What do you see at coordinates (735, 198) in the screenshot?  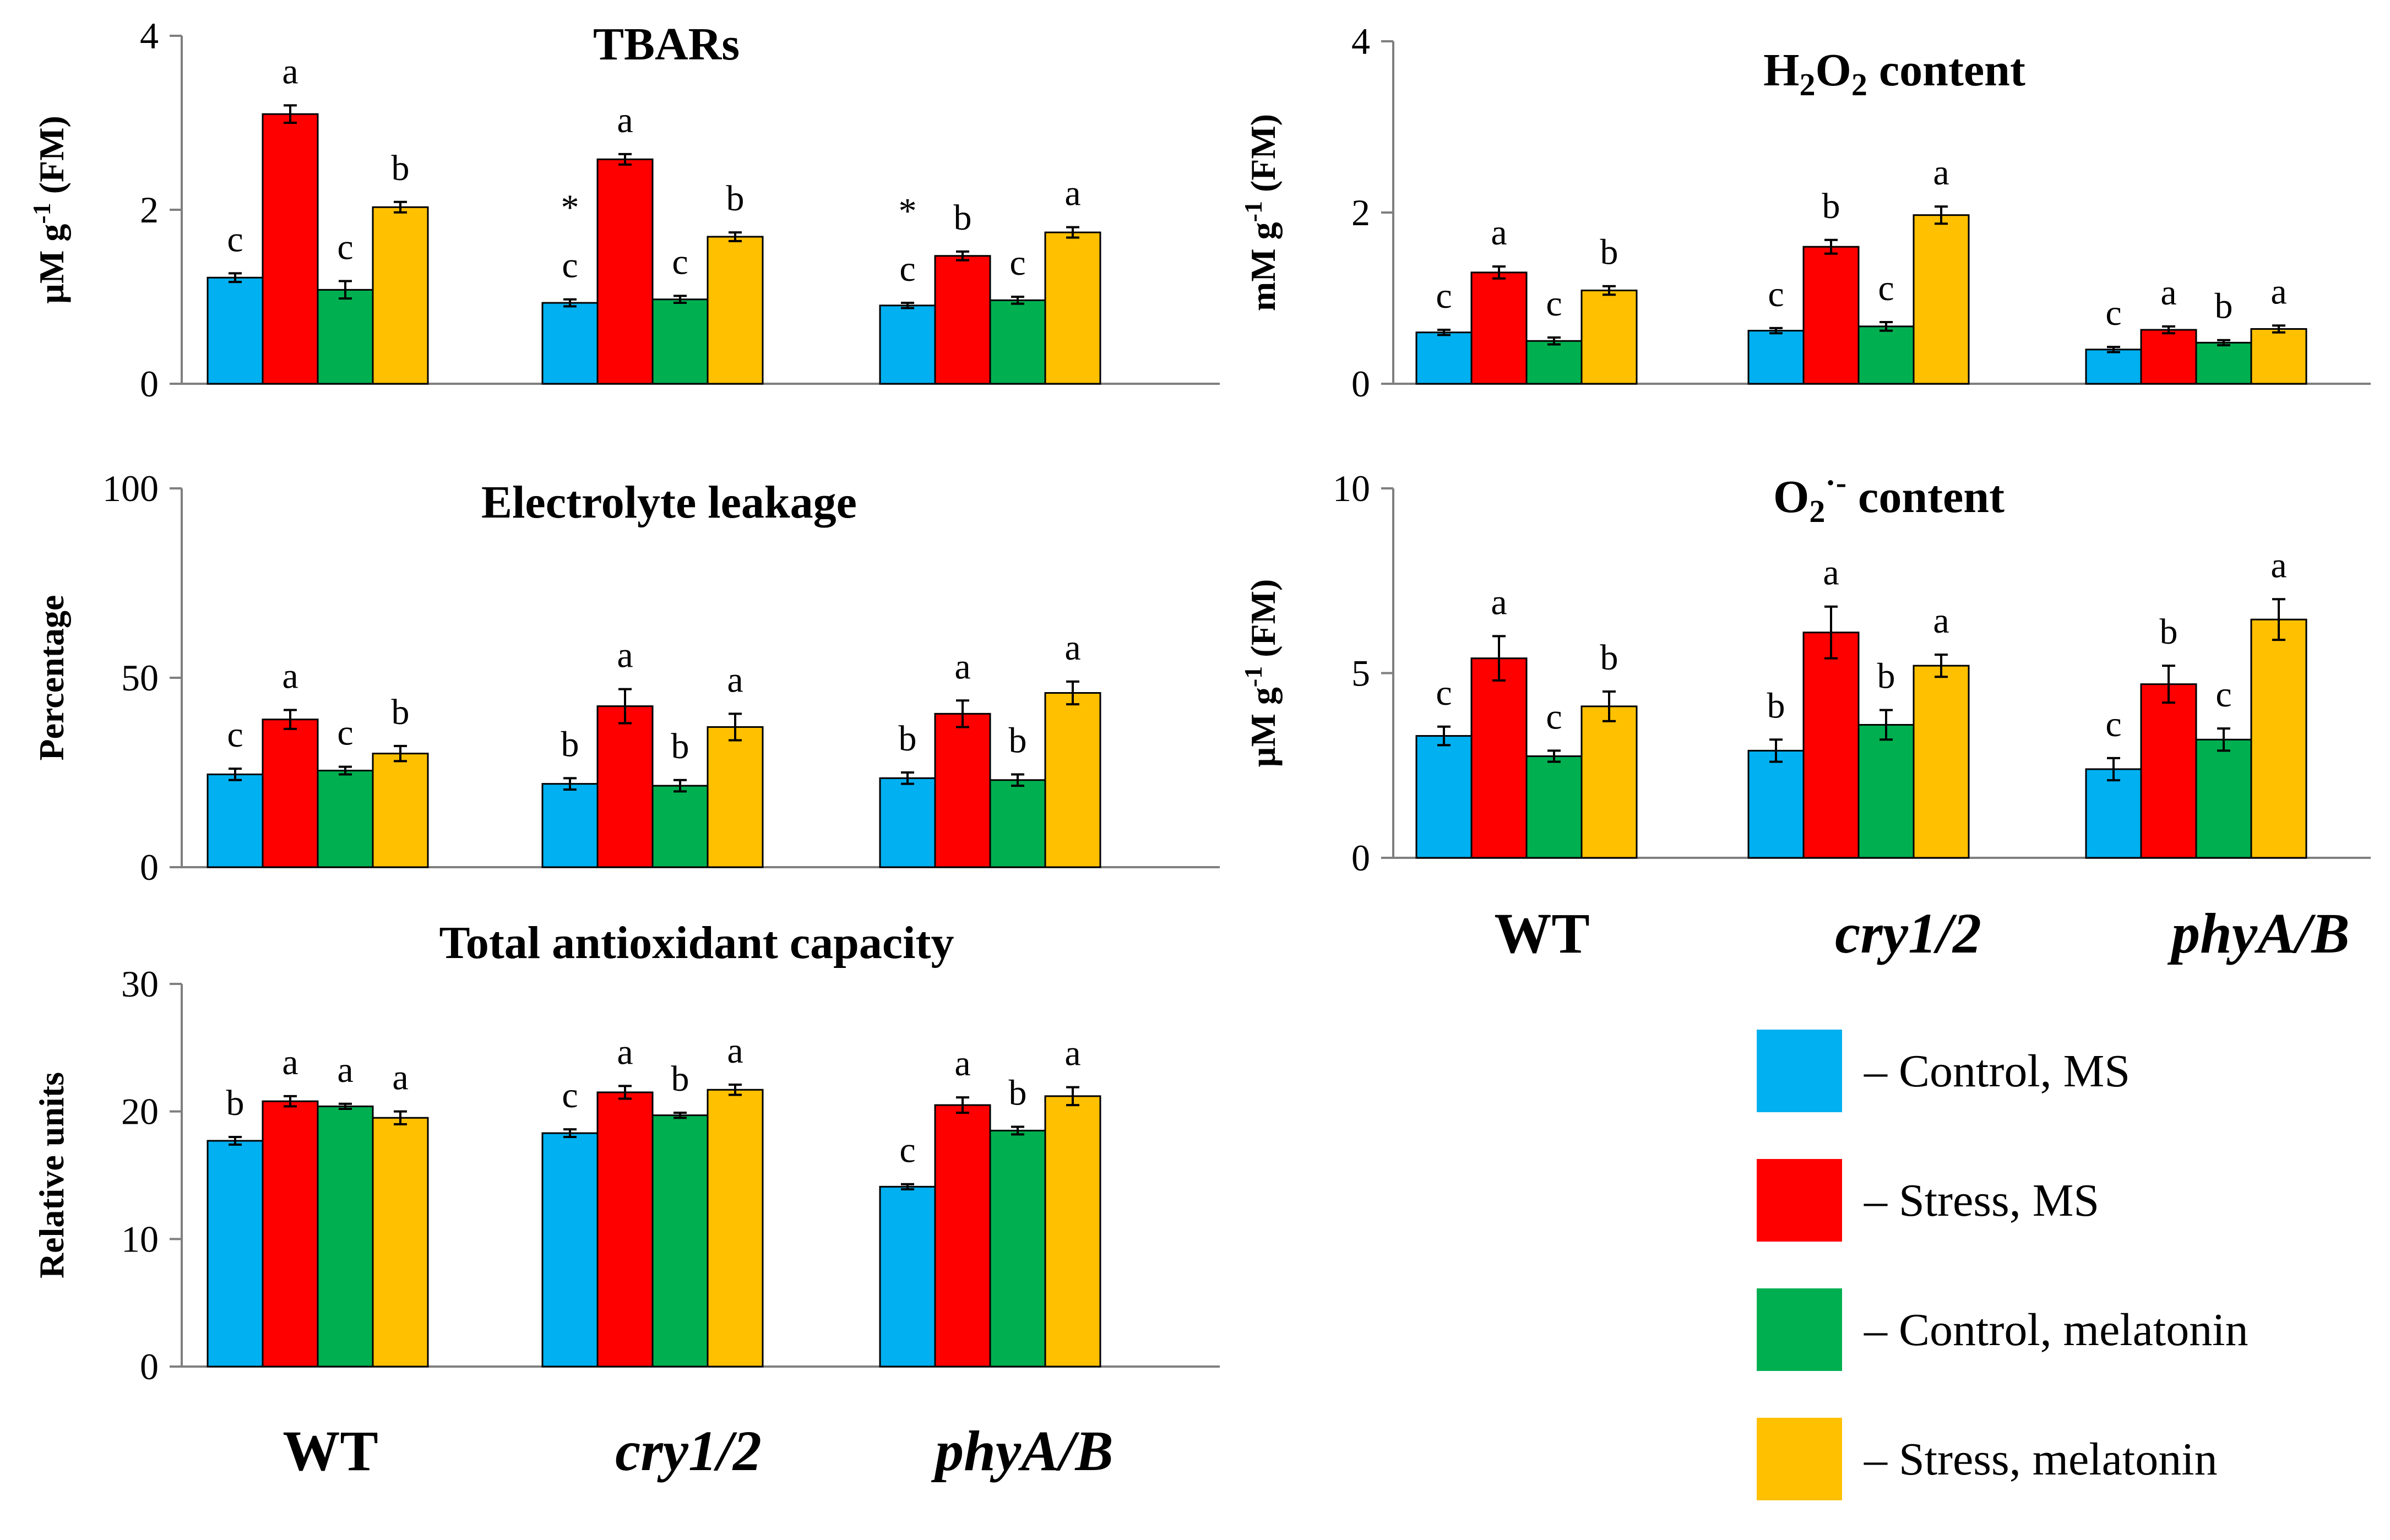 I see `tbars-sig-letter: b` at bounding box center [735, 198].